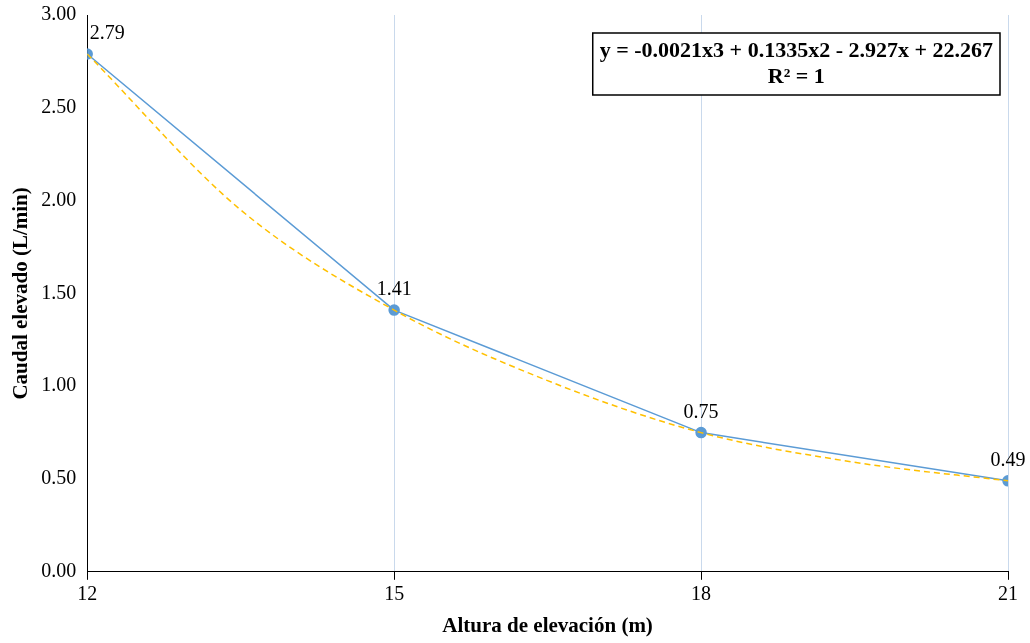 This screenshot has height=643, width=1030. Describe the element at coordinates (59, 198) in the screenshot. I see `y-tick-label: 2.00` at that location.